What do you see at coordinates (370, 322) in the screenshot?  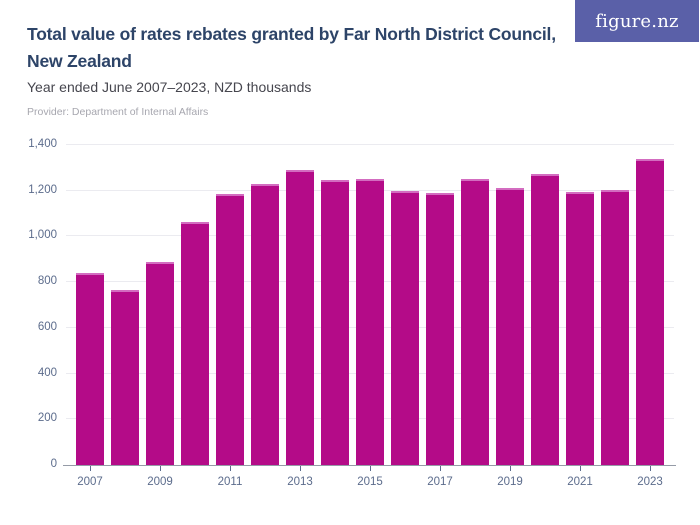 I see `bar-2015` at bounding box center [370, 322].